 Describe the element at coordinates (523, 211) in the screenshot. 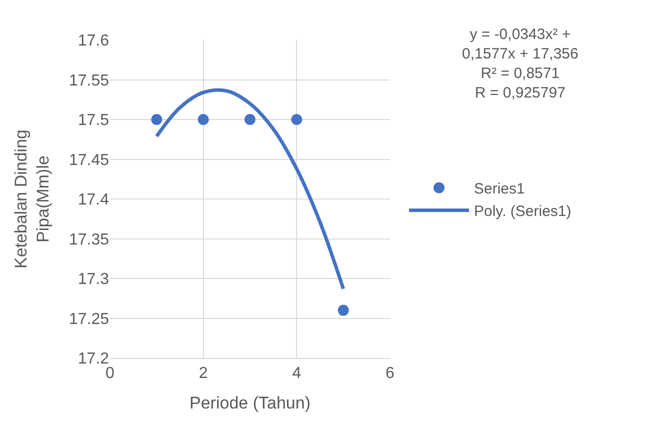

I see `legend-label: Poly. (Series1)` at that location.